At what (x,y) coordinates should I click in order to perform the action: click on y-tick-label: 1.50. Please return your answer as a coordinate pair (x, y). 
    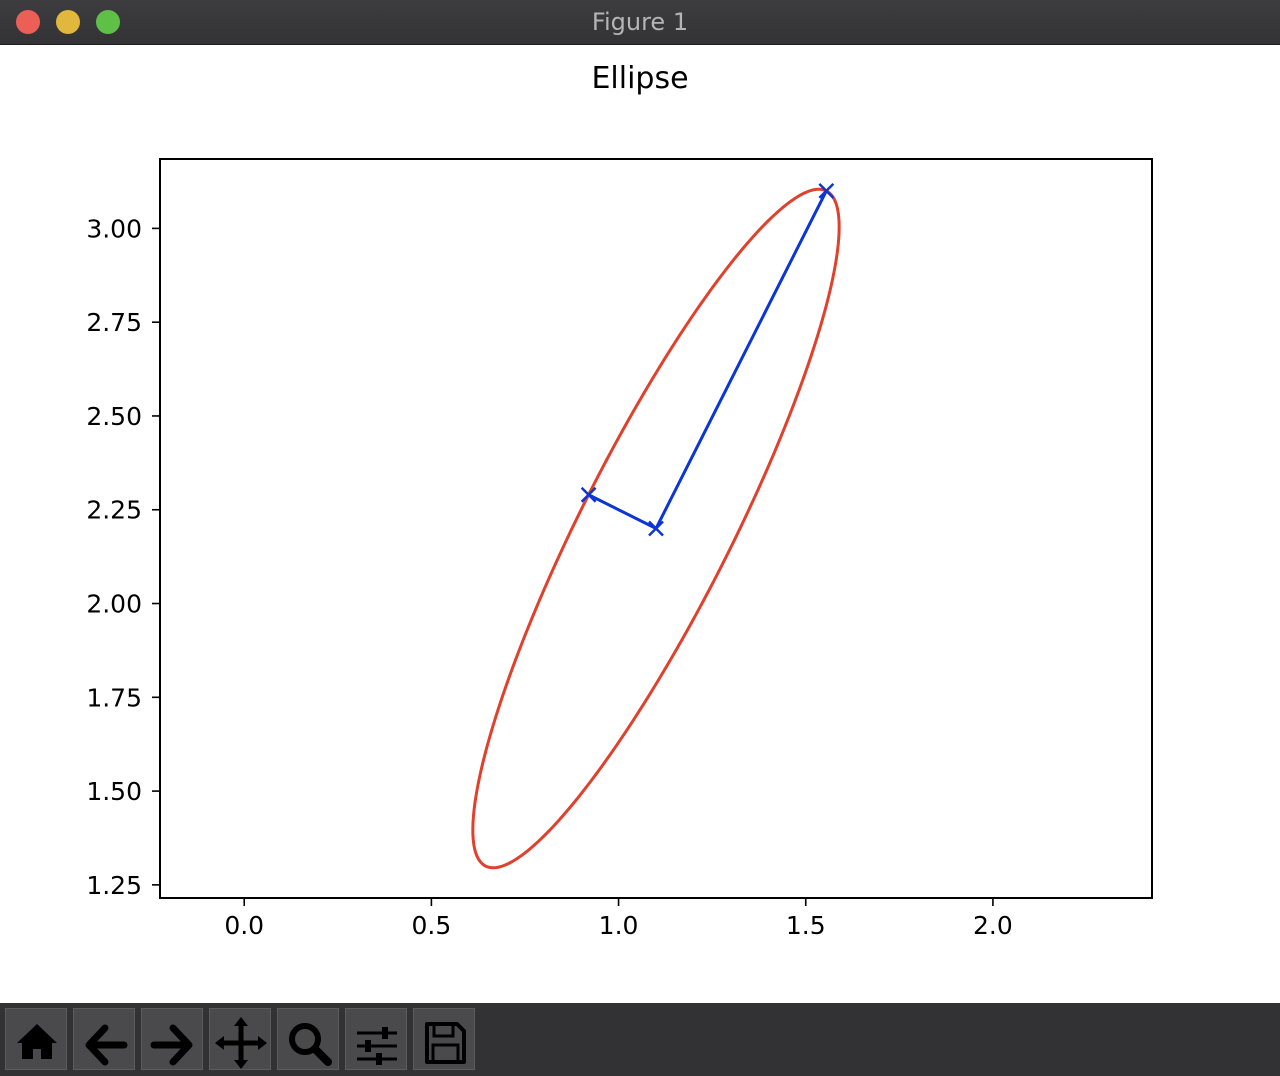
    Looking at the image, I should click on (114, 791).